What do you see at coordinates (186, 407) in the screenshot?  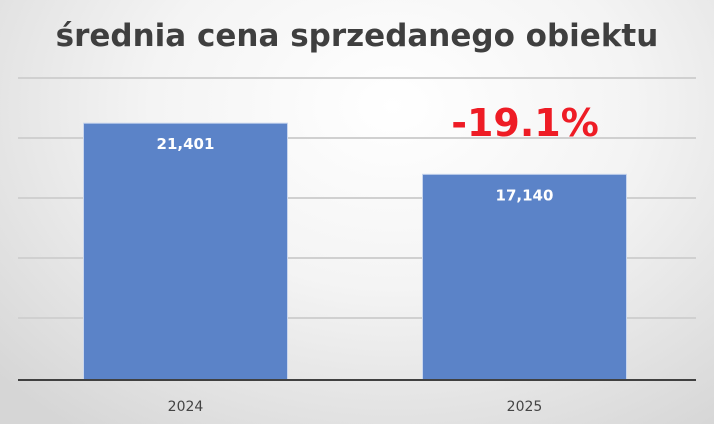 I see `x-tick-label-2024: 2024` at bounding box center [186, 407].